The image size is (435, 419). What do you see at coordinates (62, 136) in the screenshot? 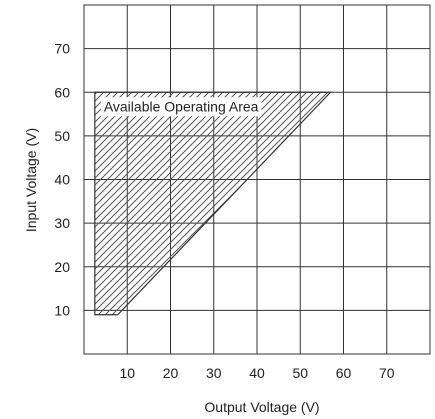
I see `y-tick-label: 50` at bounding box center [62, 136].